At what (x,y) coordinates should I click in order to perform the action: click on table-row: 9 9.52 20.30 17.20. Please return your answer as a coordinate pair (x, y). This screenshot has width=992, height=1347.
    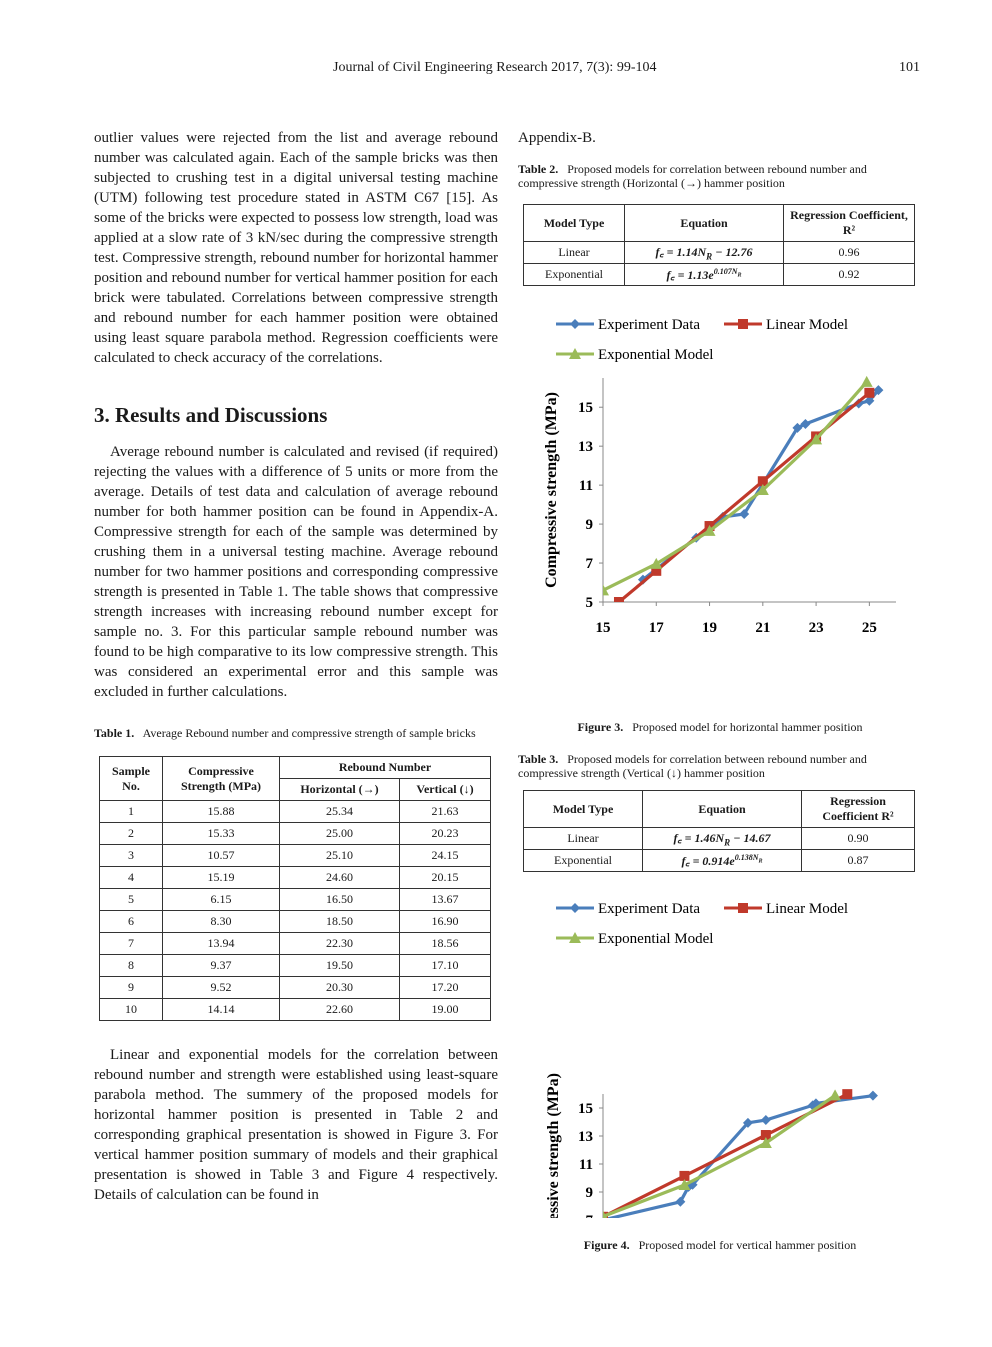
    Looking at the image, I should click on (295, 987).